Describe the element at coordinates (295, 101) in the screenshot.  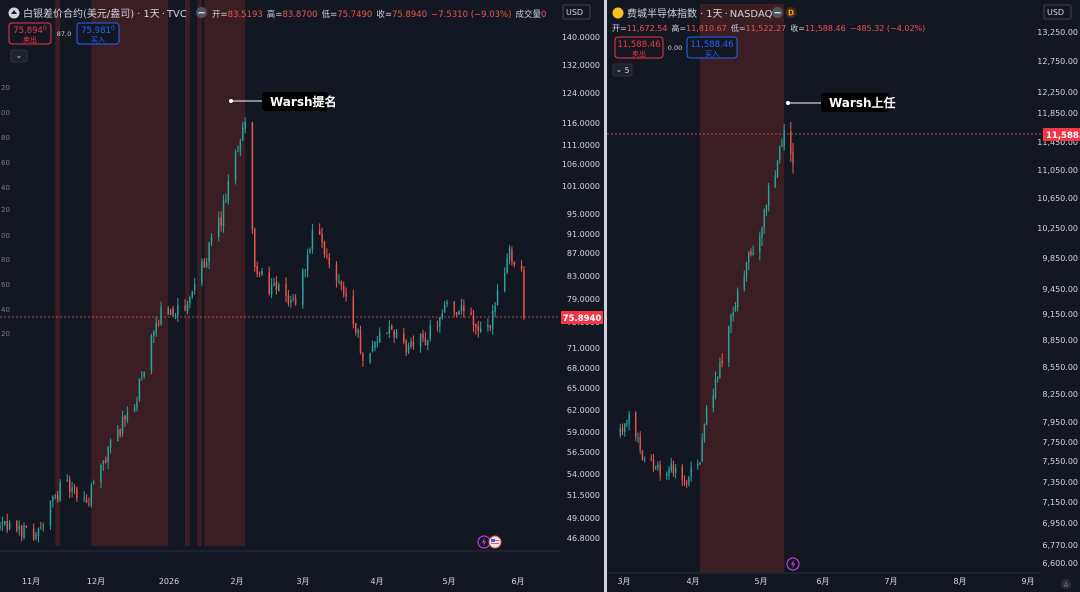
I see `silver-annotation-box` at that location.